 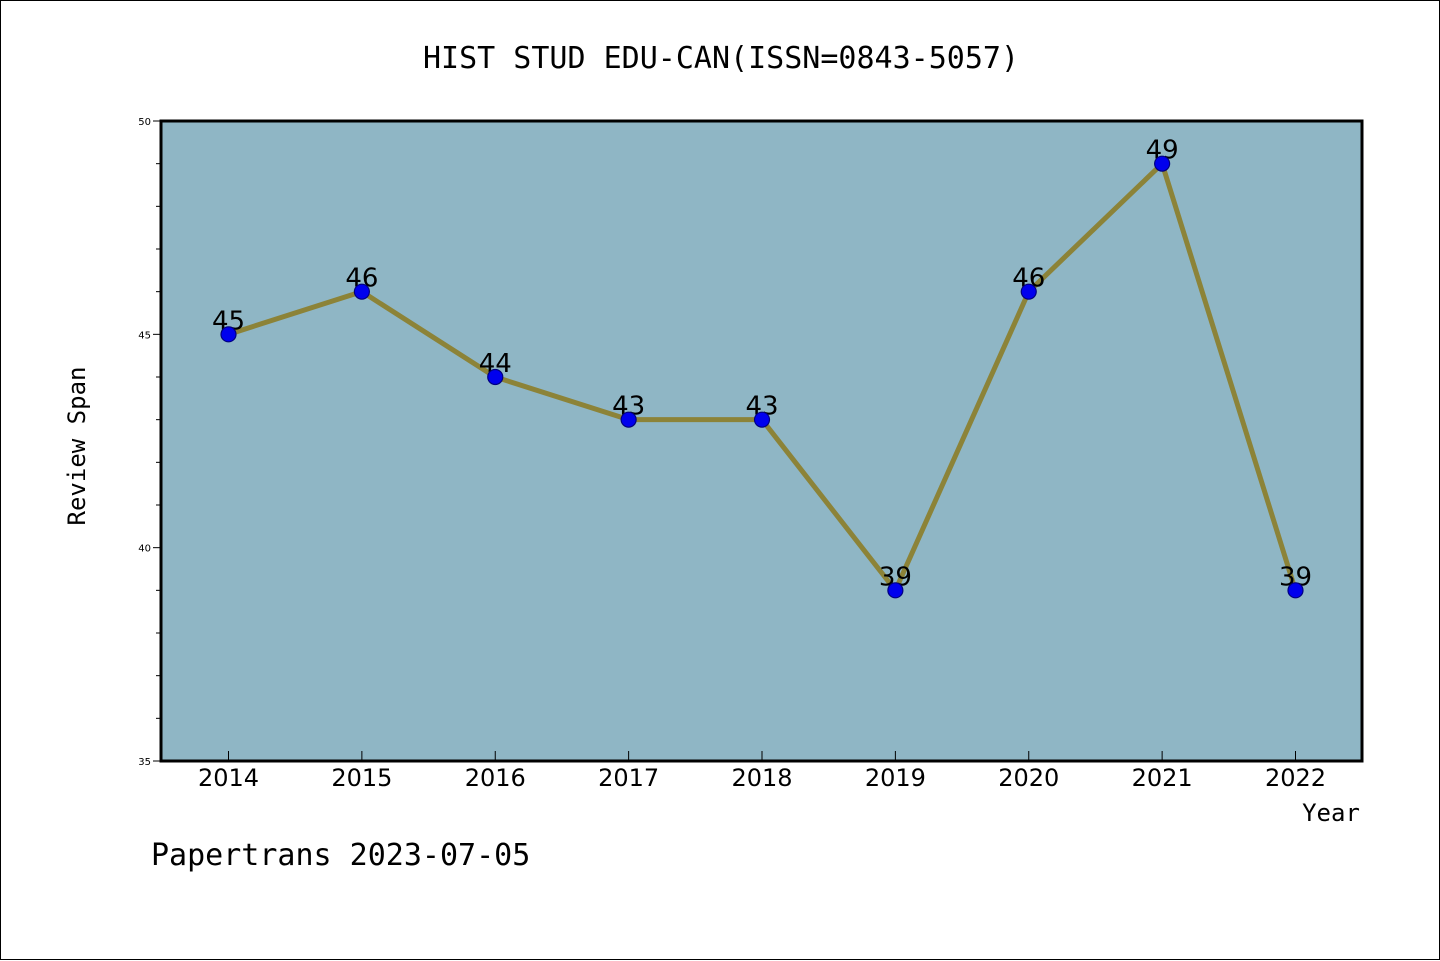 I want to click on x-tick-label: 2015, so click(x=361, y=778).